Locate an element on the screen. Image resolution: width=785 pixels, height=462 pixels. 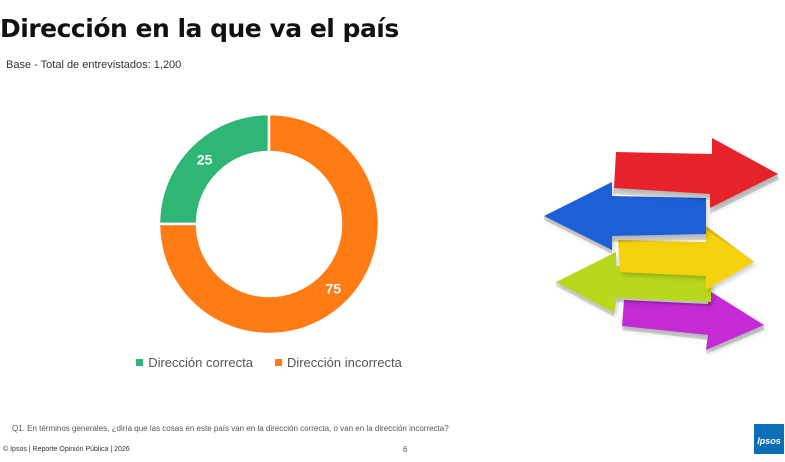
legend-swatch-correcta is located at coordinates (140, 362).